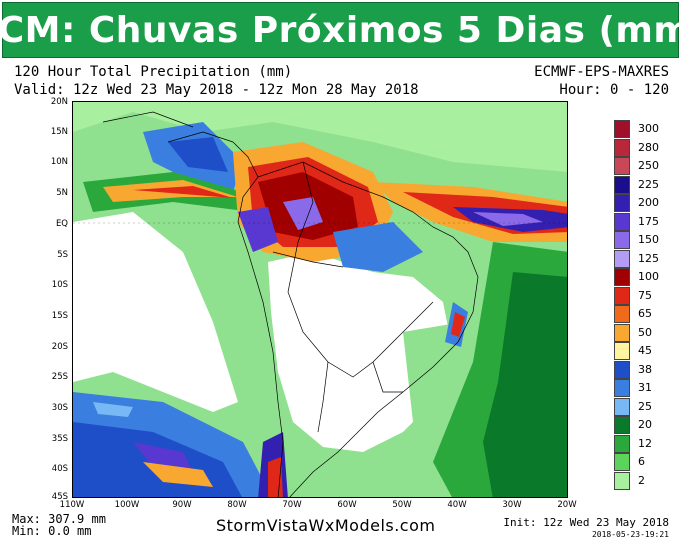  I want to click on max-value: Max: 307.9 mm, so click(59, 519).